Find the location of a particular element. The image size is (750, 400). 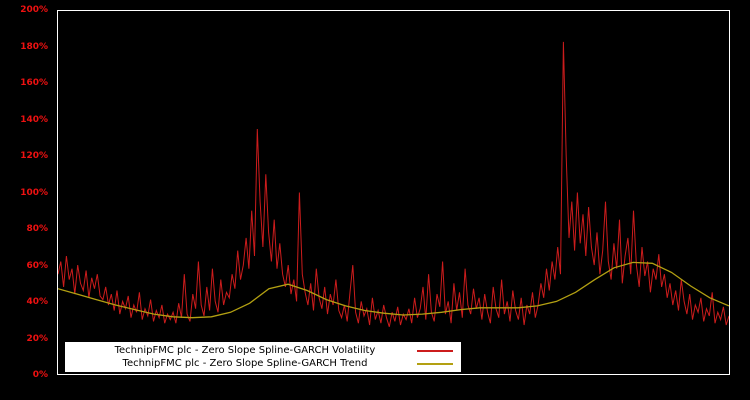

y-tick-label: 20% is located at coordinates (37, 338).